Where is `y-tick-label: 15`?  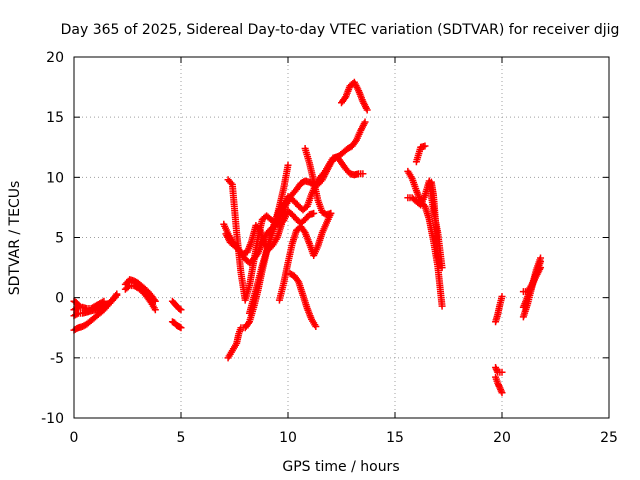 y-tick-label: 15 is located at coordinates (55, 118).